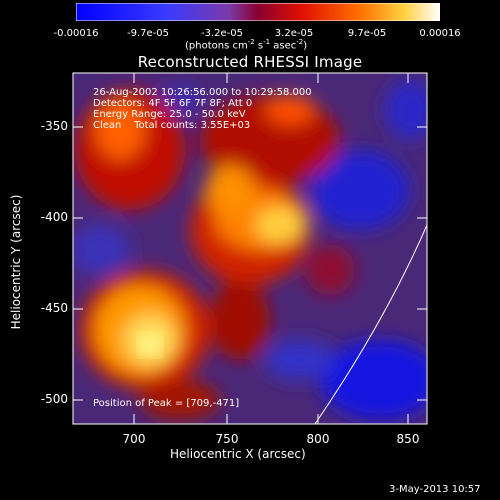 The width and height of the screenshot is (500, 500). I want to click on y-axis-label: Heliocentric Y (arcsec), so click(16, 262).